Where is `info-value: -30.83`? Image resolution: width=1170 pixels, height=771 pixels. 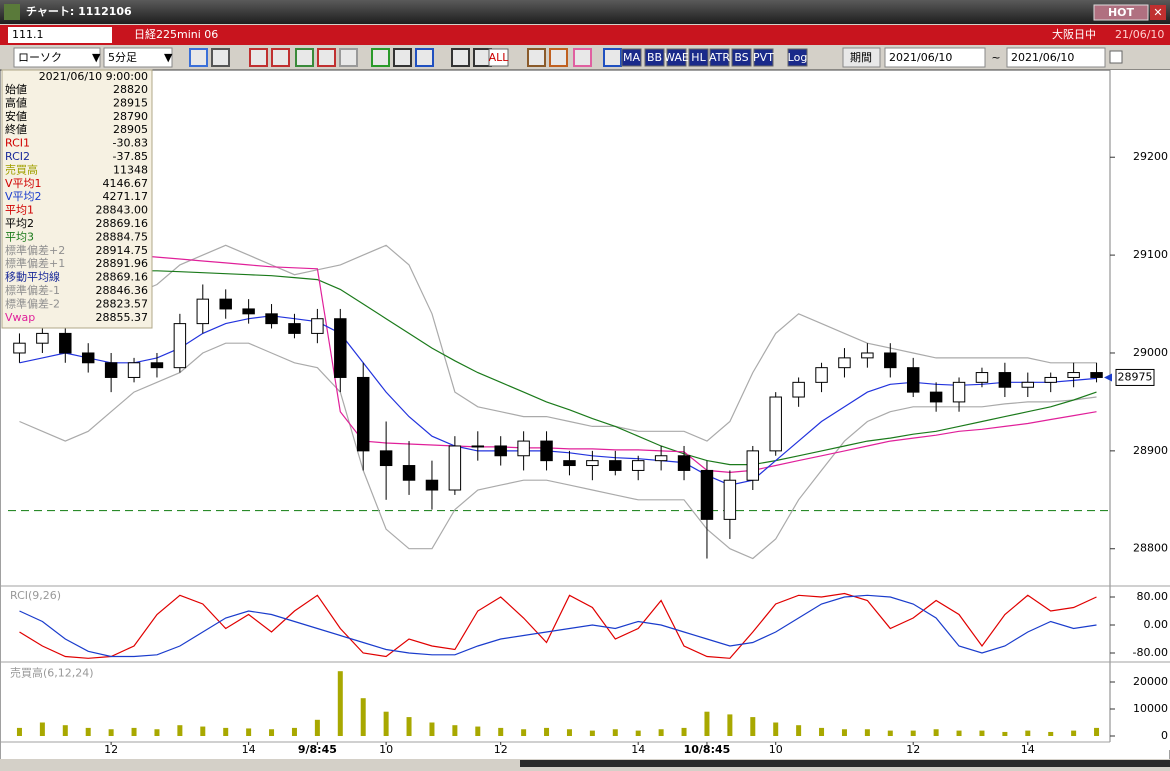 info-value: -30.83 is located at coordinates (130, 143).